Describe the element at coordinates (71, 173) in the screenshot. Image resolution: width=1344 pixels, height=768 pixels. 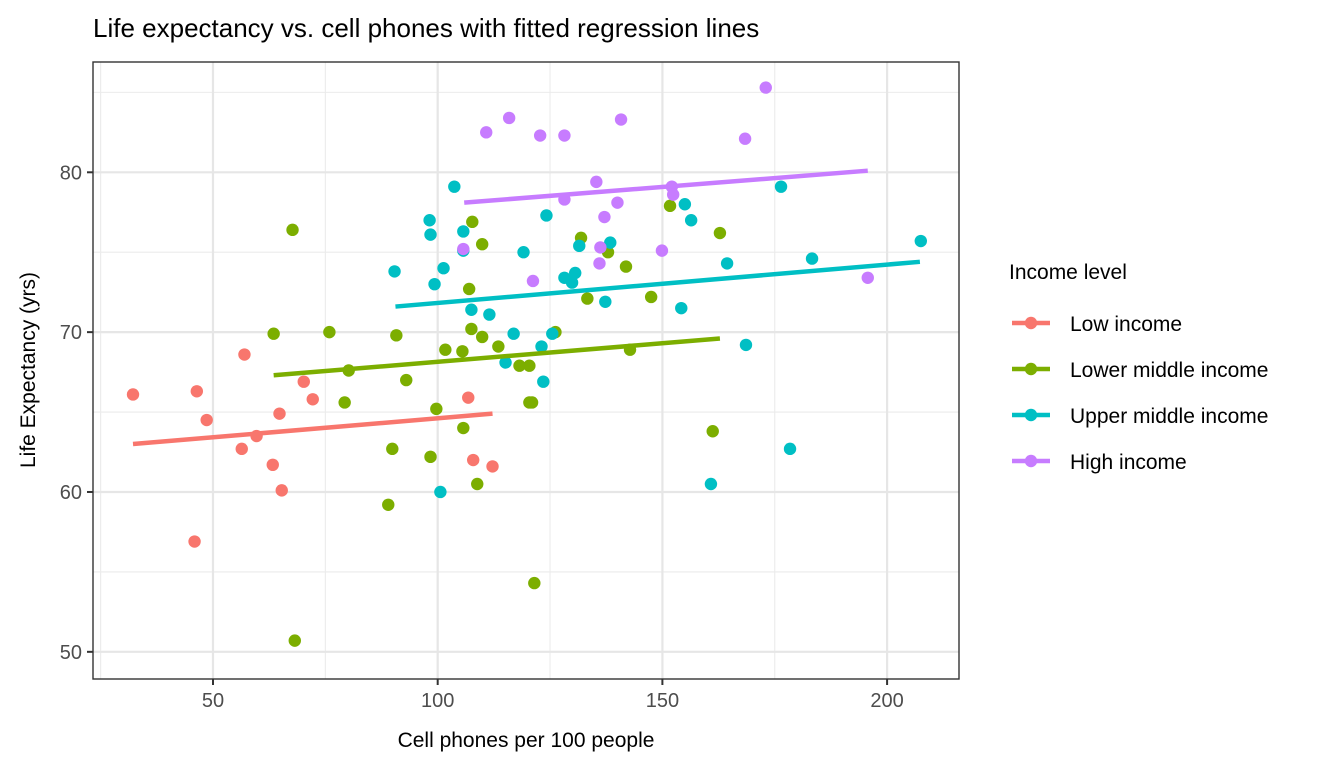
I see `y-tick-label: 80` at that location.